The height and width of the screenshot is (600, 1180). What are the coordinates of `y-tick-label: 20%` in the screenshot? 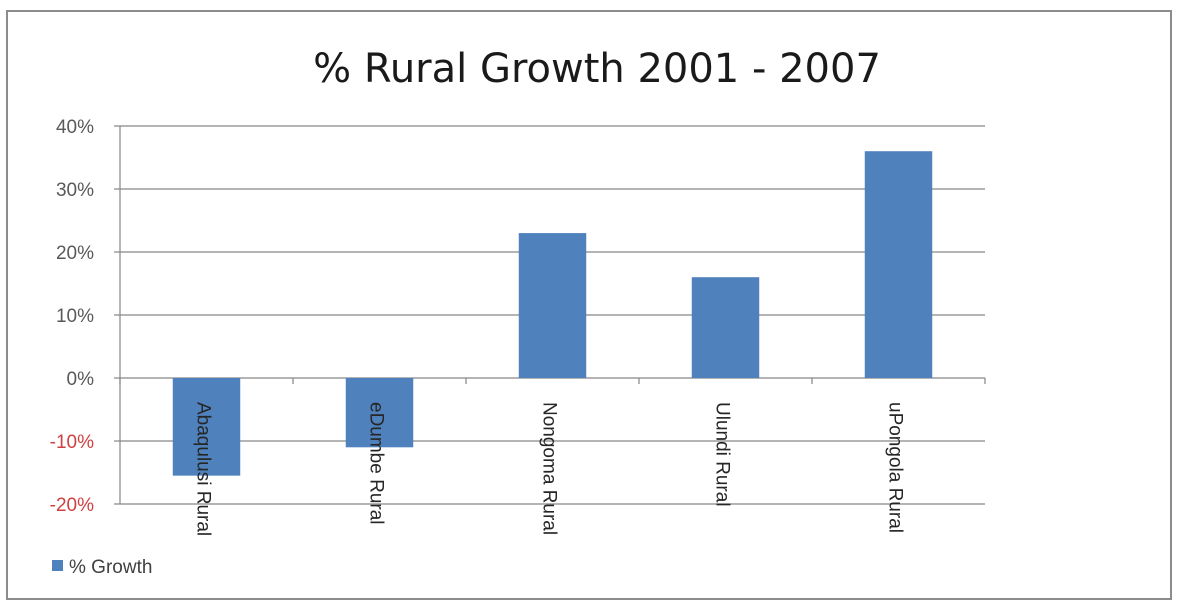 It's located at (75, 253).